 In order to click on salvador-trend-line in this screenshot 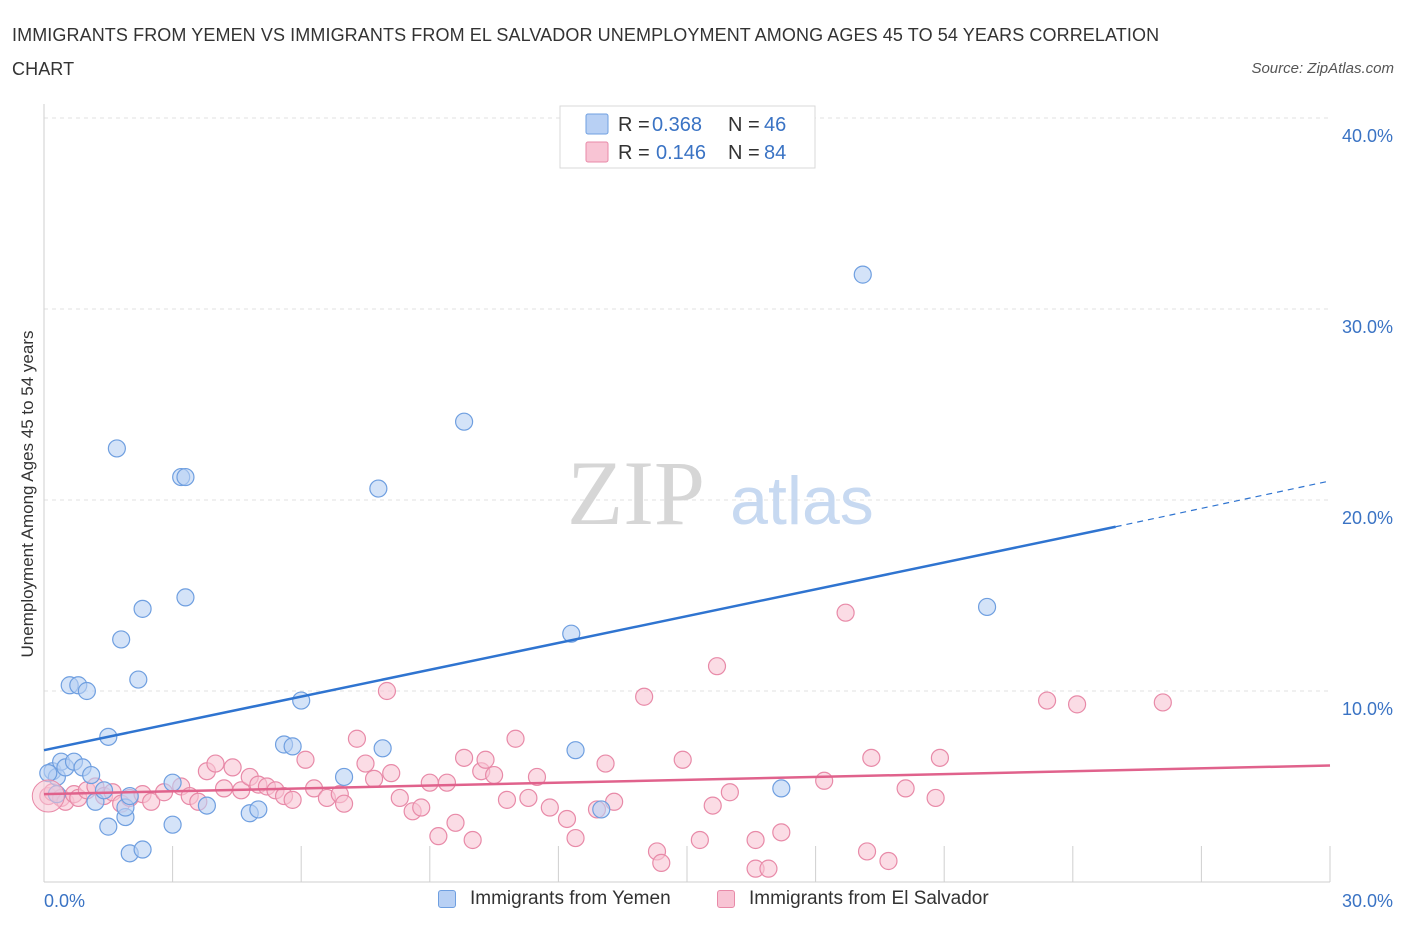, I will do `click(687, 780)`.